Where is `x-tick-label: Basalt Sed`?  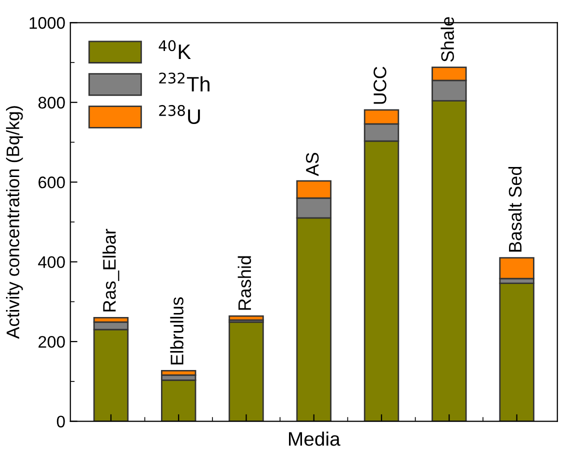
x-tick-label: Basalt Sed is located at coordinates (515, 209).